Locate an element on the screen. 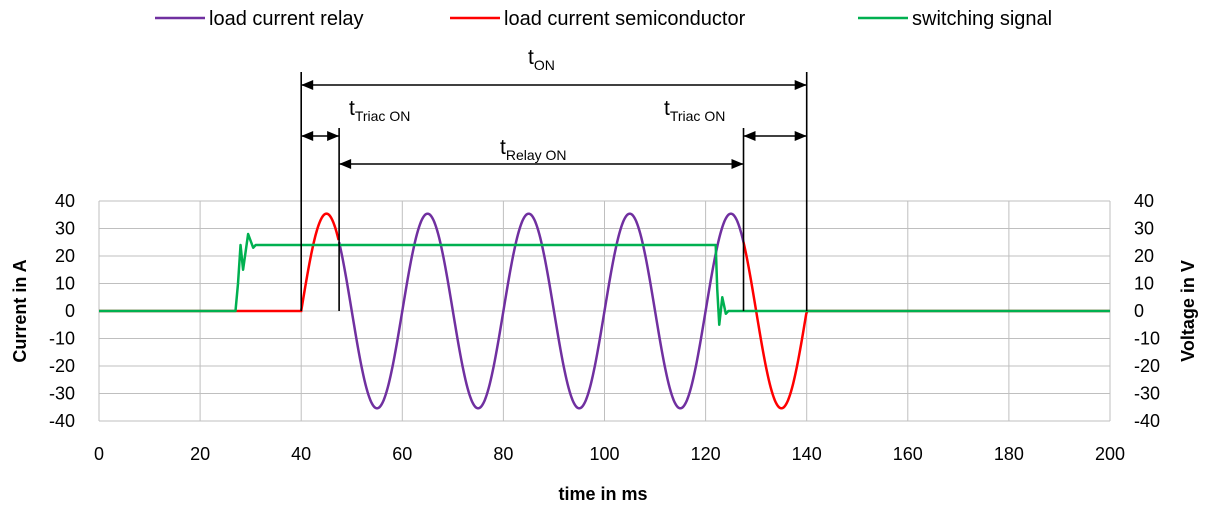  y-tick-label-right: 20 is located at coordinates (1144, 256).